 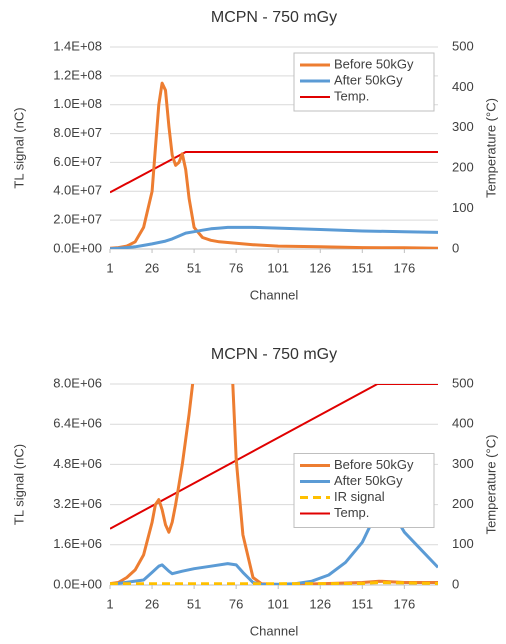 What do you see at coordinates (77, 161) in the screenshot?
I see `y-tick-label: 6.0E+07` at bounding box center [77, 161].